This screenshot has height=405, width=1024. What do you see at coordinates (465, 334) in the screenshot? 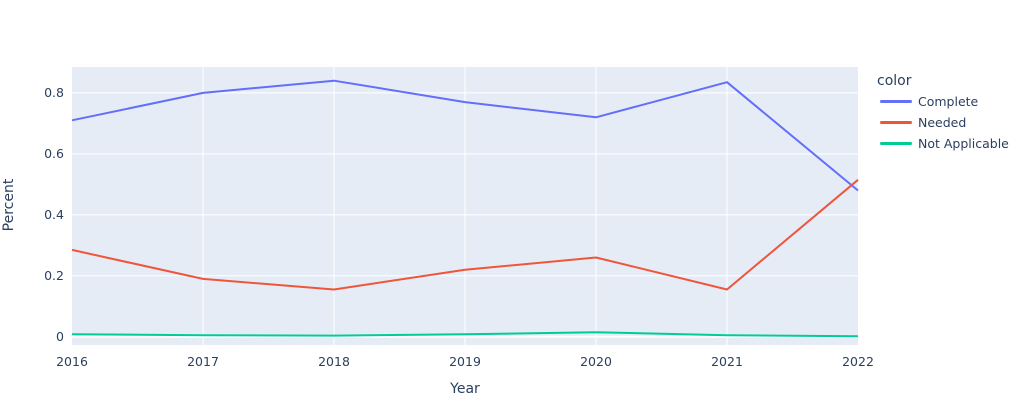
I see `series-line-not-applicable` at bounding box center [465, 334].